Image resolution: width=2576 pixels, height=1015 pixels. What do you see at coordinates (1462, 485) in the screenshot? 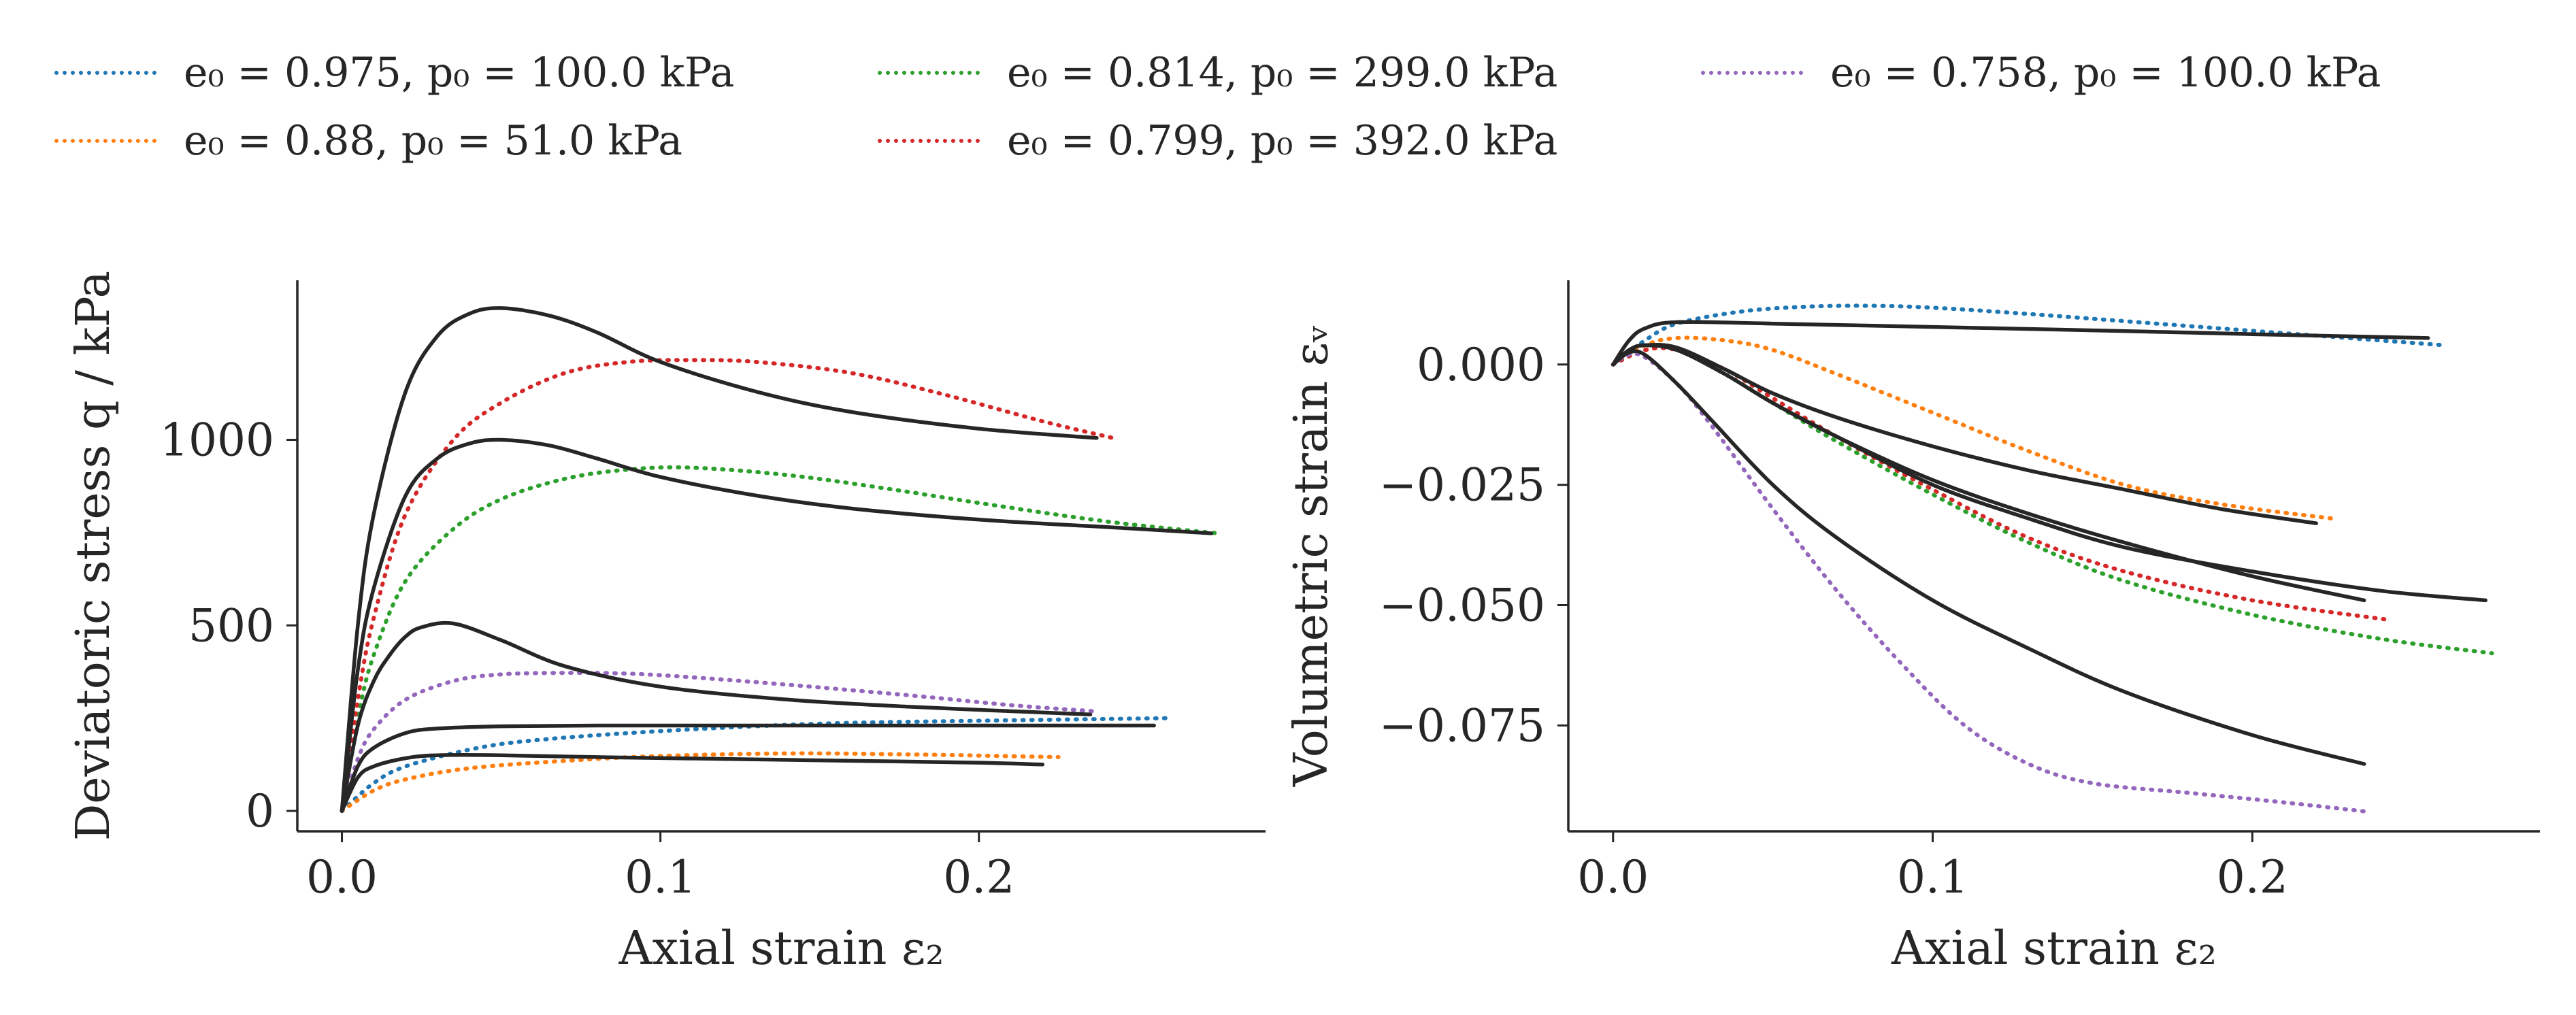
I see `y-tick-label: −0.025` at bounding box center [1462, 485].